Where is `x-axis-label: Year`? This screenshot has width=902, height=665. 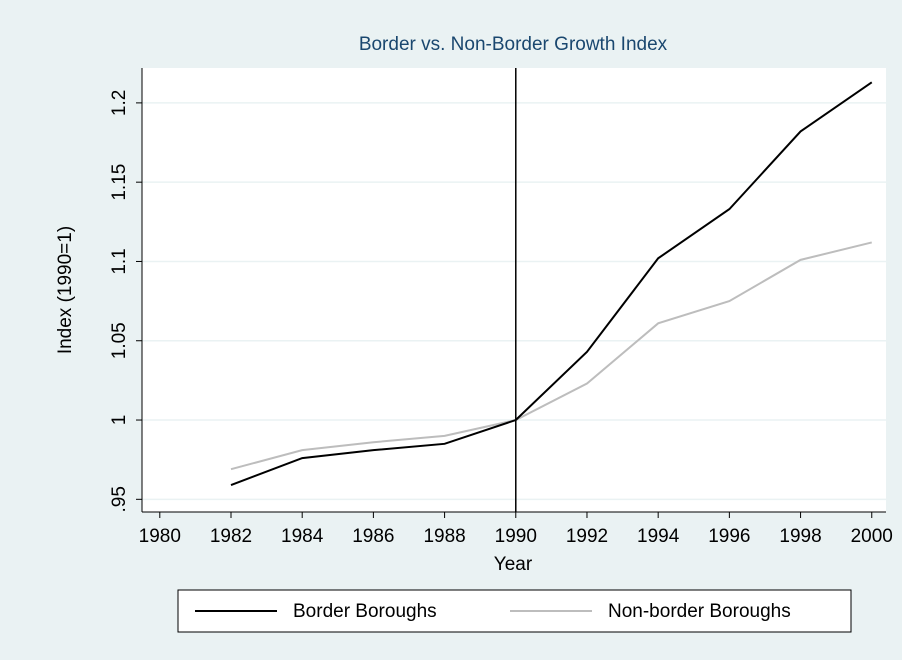 x-axis-label: Year is located at coordinates (513, 564).